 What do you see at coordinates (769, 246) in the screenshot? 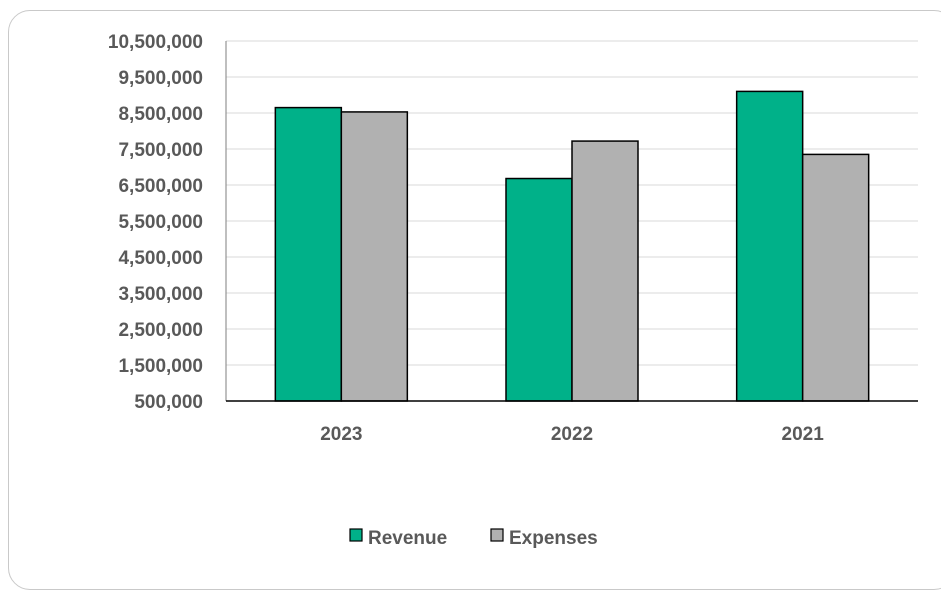
I see `bar-revenue-2021` at bounding box center [769, 246].